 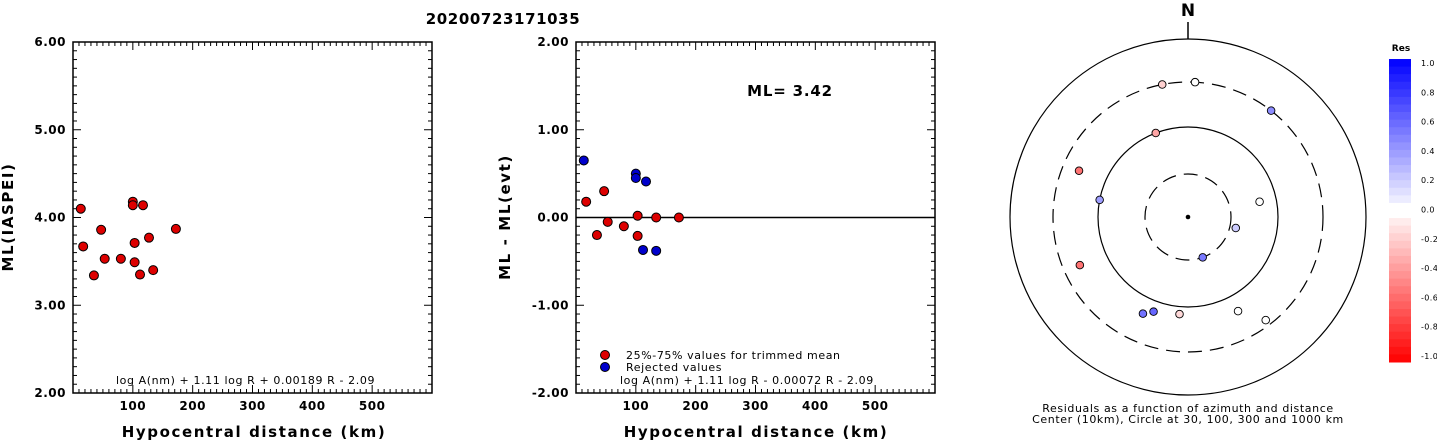 I want to click on colorbar-label: -0.6, so click(x=1429, y=297).